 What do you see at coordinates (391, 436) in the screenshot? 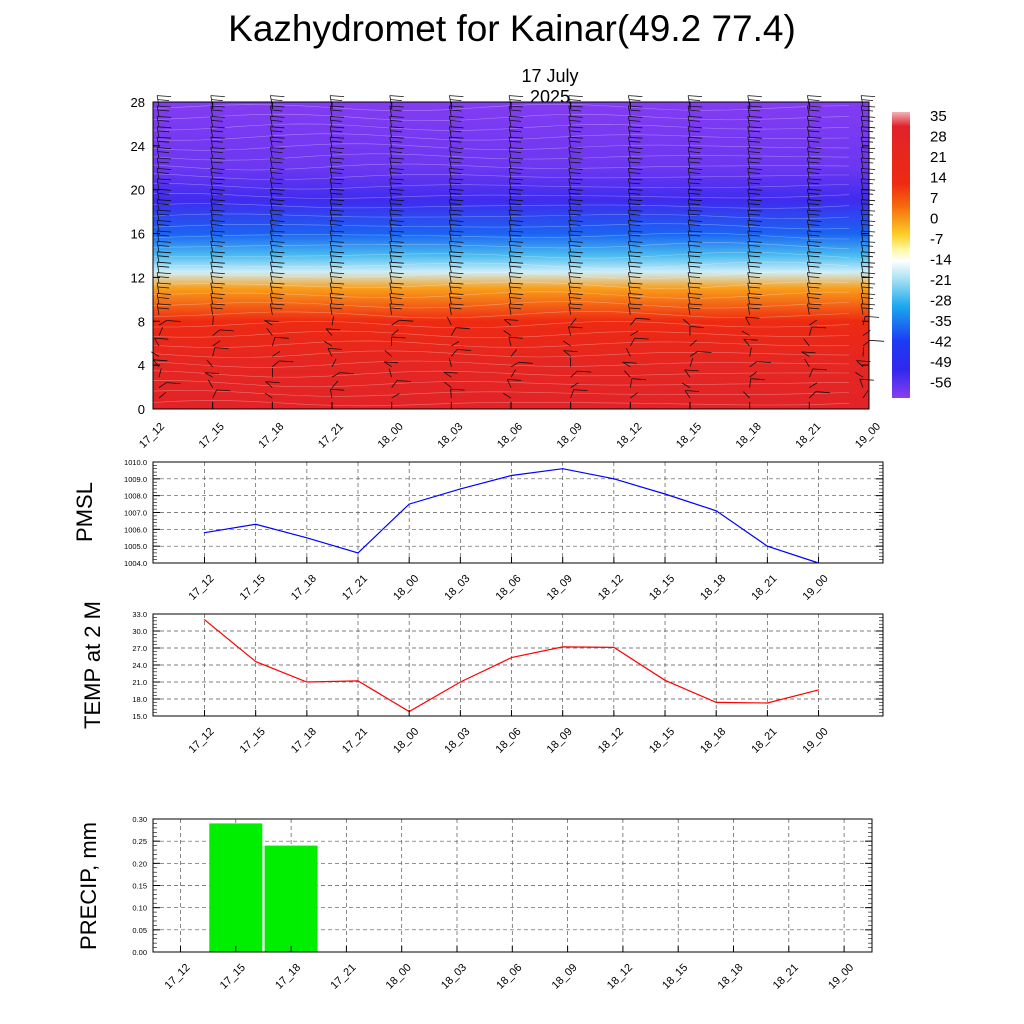
I see `heatmap-x-tick-label: 18_00` at bounding box center [391, 436].